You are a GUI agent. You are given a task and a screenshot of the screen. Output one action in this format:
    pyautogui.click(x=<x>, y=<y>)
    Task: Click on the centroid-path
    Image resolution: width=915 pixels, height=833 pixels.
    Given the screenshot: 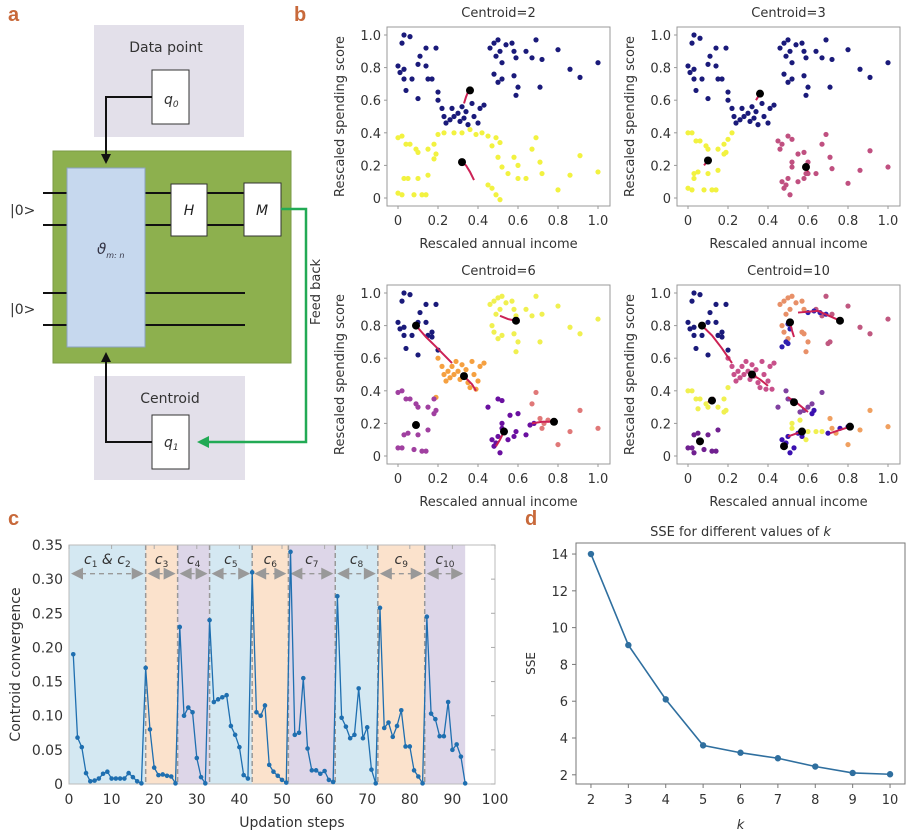 What is the action you would take?
    pyautogui.click(x=819, y=315)
    